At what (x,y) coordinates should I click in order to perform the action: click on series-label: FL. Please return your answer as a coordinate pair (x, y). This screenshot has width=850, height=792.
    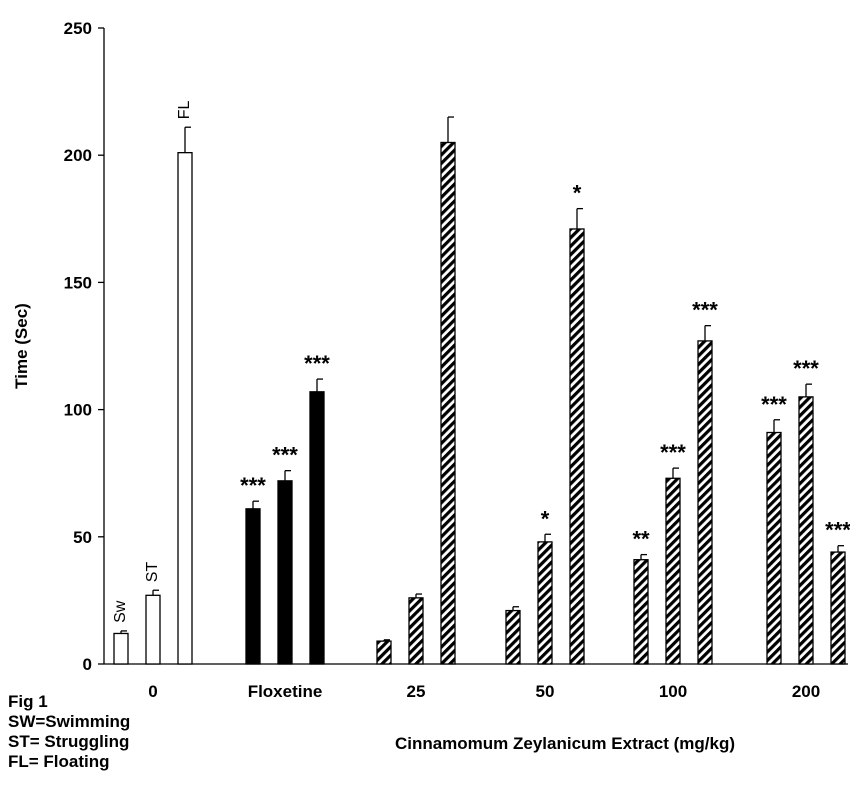
    Looking at the image, I should click on (184, 109).